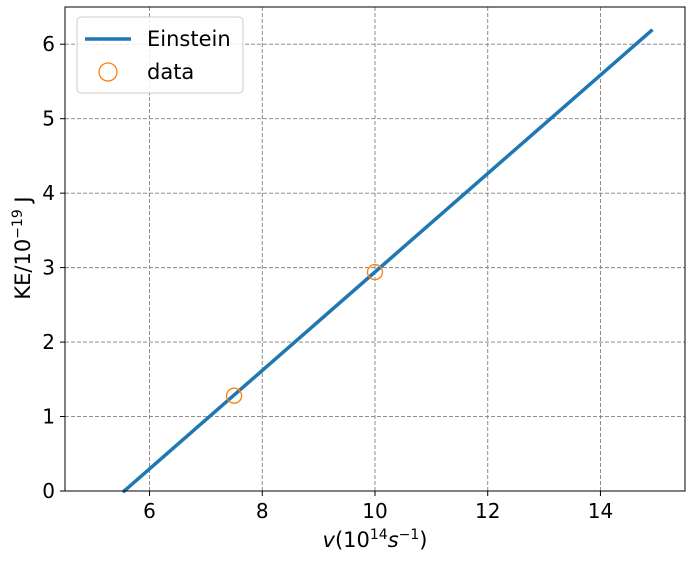 Image resolution: width=692 pixels, height=561 pixels. I want to click on y-tick-label: 3, so click(48, 268).